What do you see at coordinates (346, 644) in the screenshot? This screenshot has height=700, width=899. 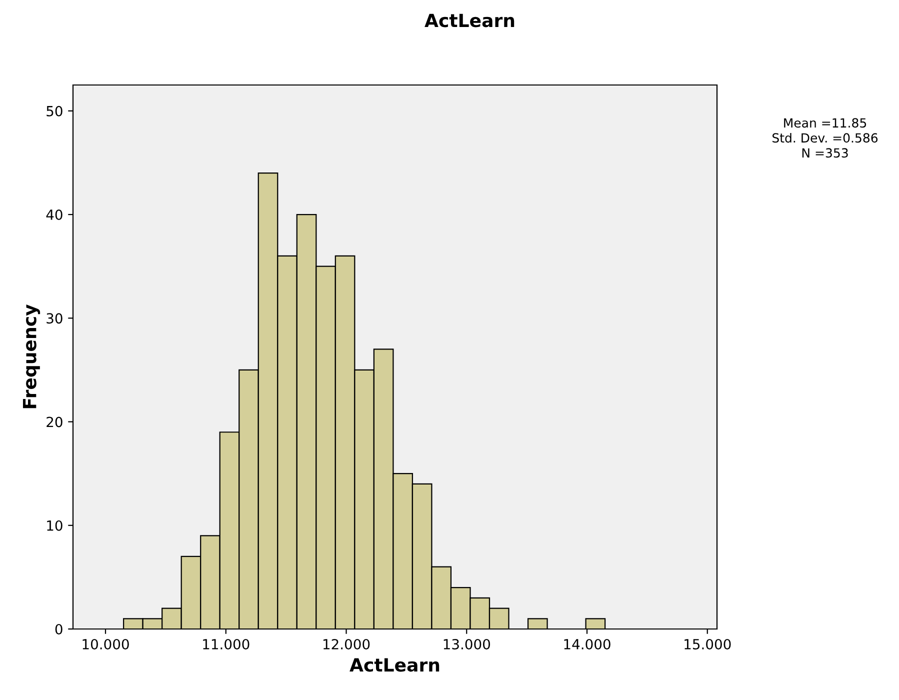 I see `x-tick-label: 12.000` at bounding box center [346, 644].